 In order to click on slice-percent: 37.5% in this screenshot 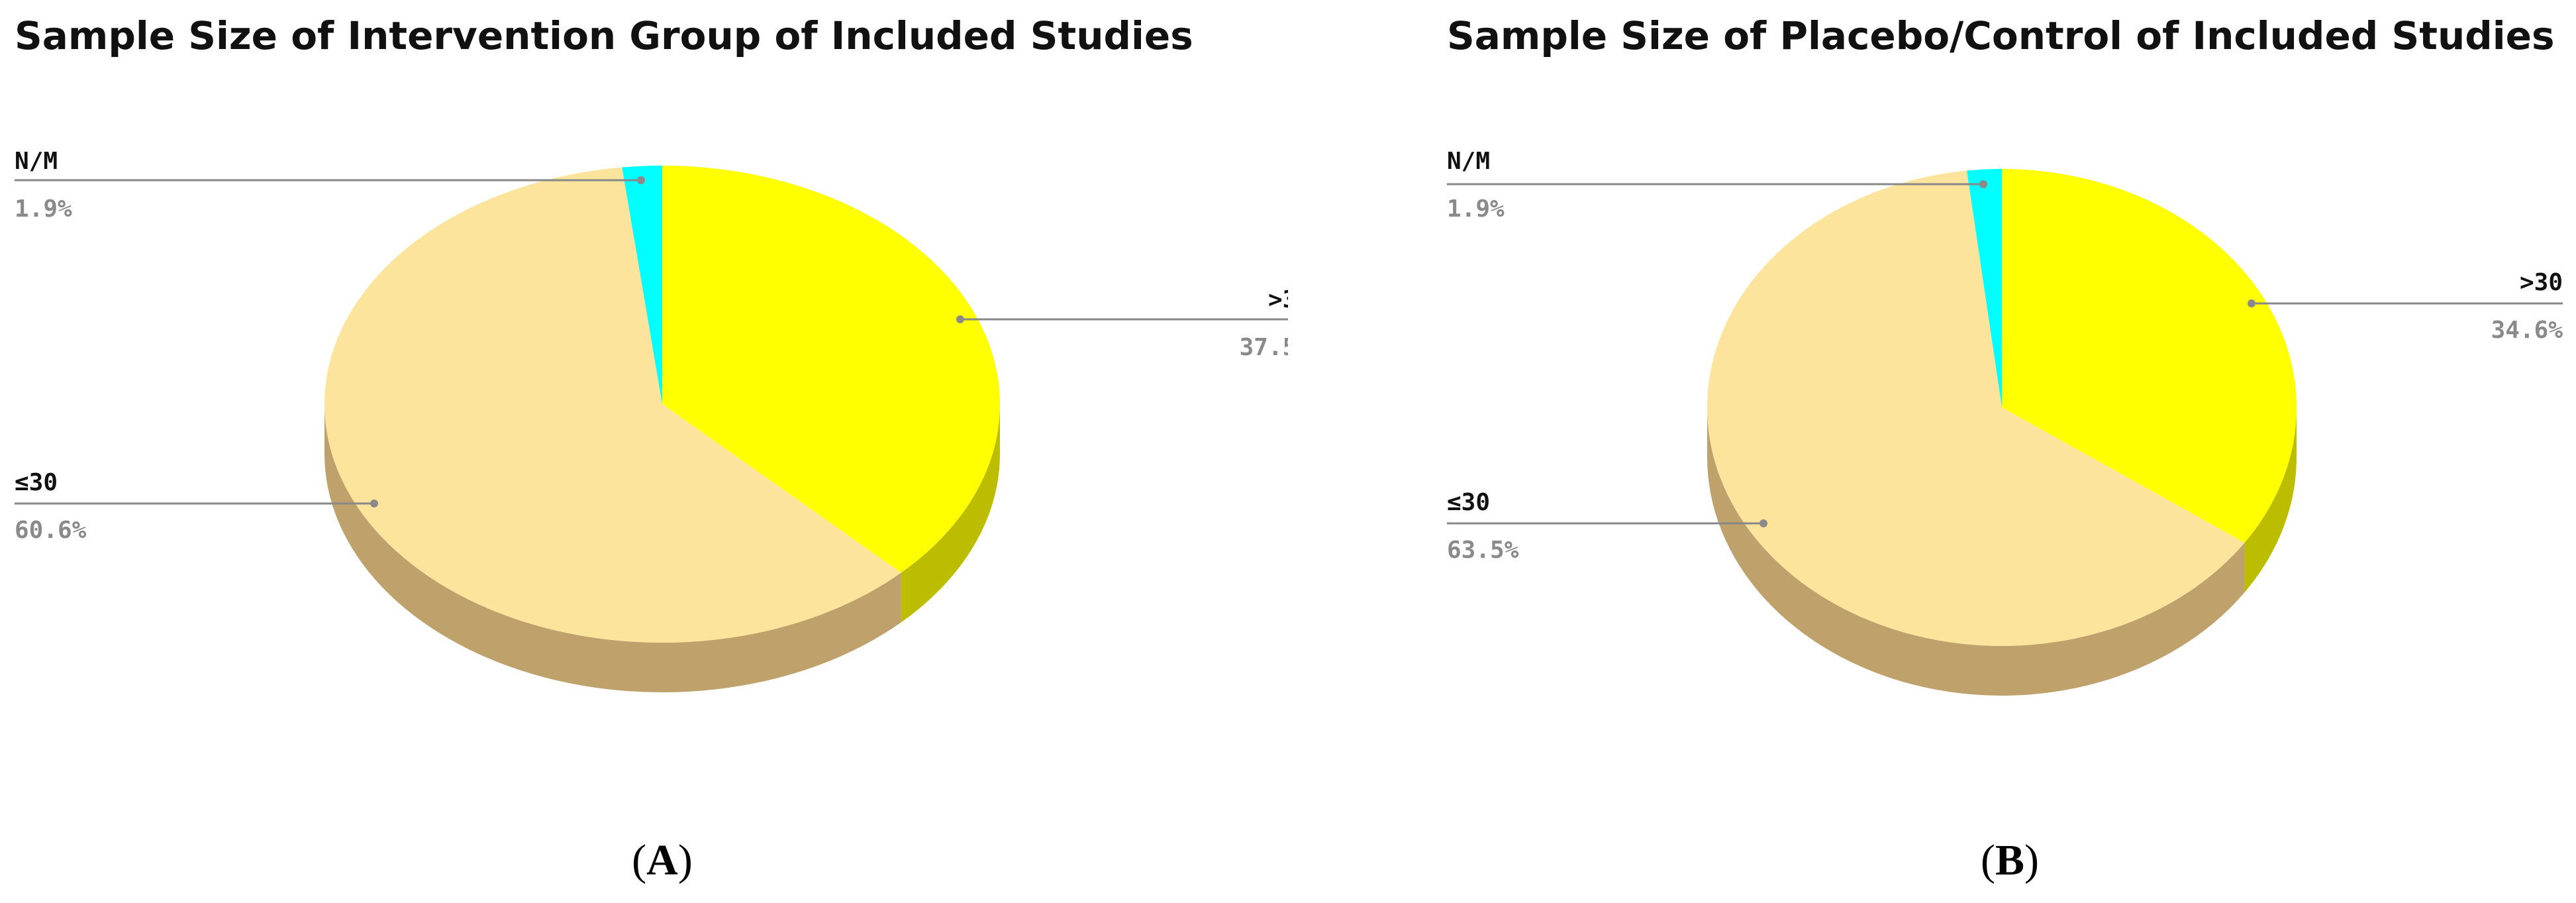, I will do `click(1264, 347)`.